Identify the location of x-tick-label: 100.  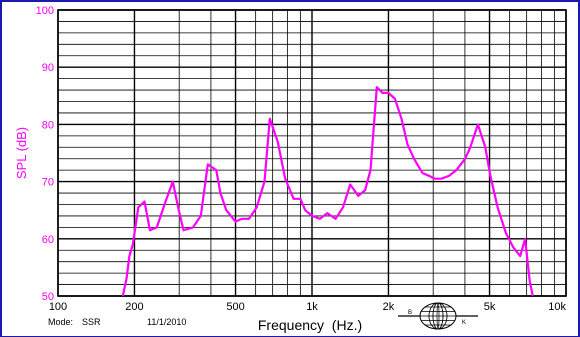
(58, 307).